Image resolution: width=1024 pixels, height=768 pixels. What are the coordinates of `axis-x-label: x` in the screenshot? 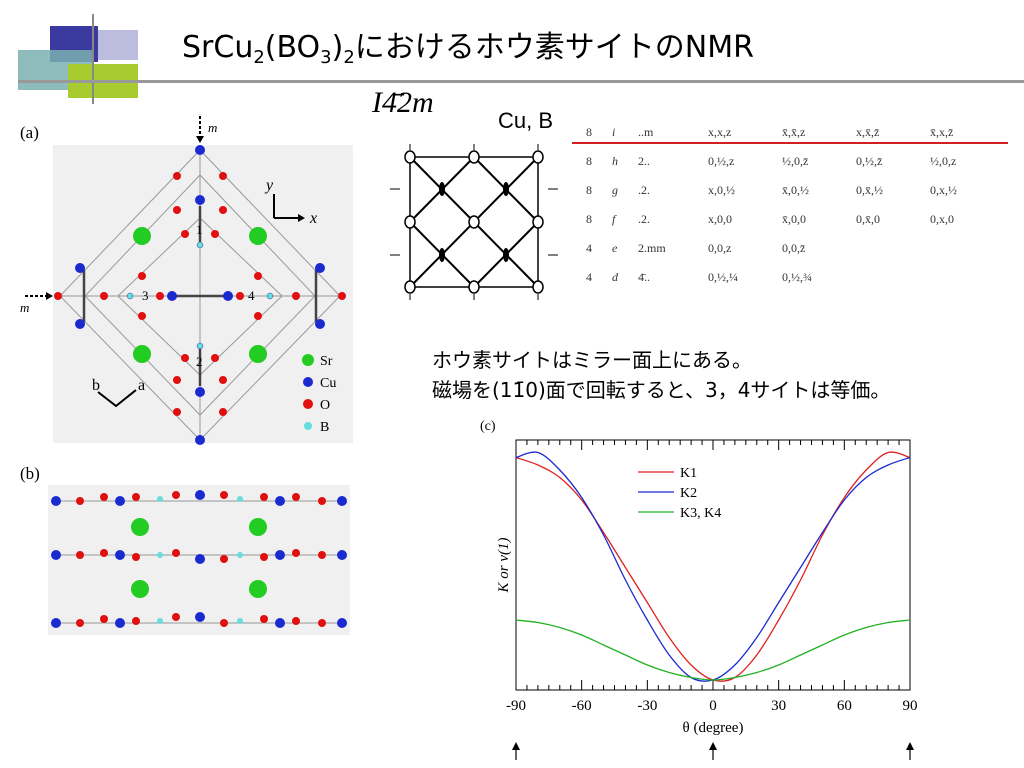 It's located at (313, 218).